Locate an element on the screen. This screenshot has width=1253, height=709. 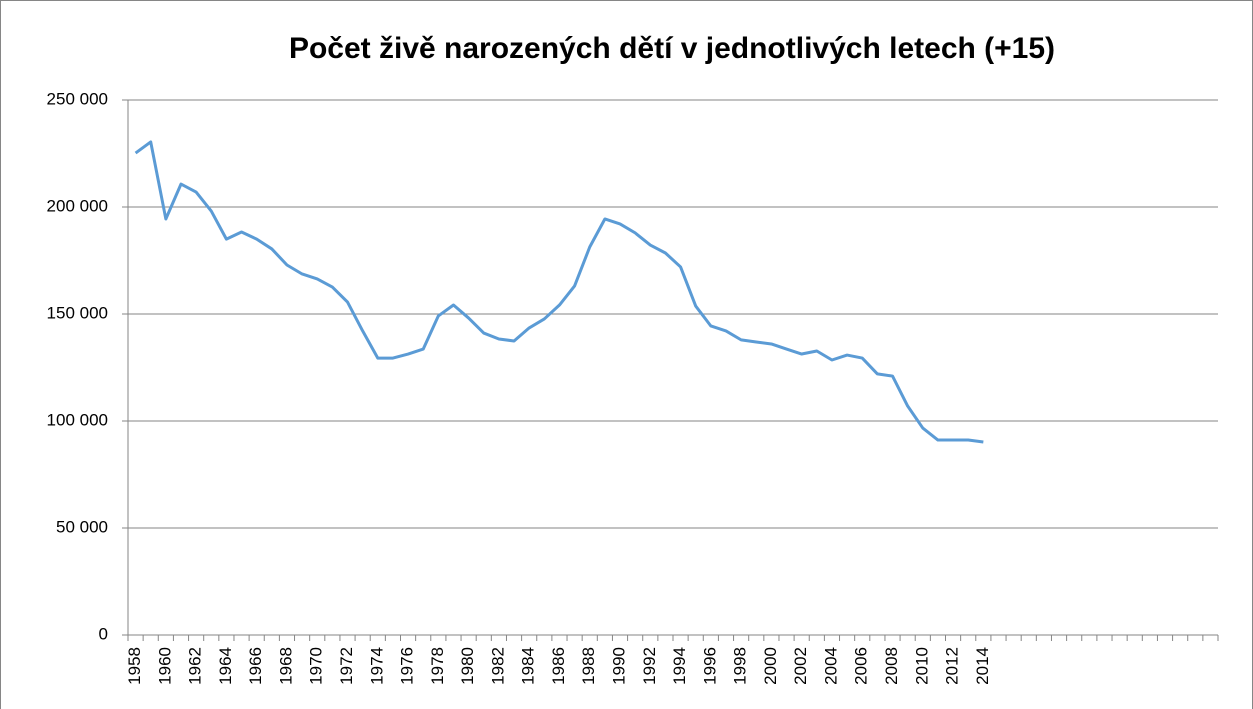
x-tick-label: 2012 is located at coordinates (952, 666).